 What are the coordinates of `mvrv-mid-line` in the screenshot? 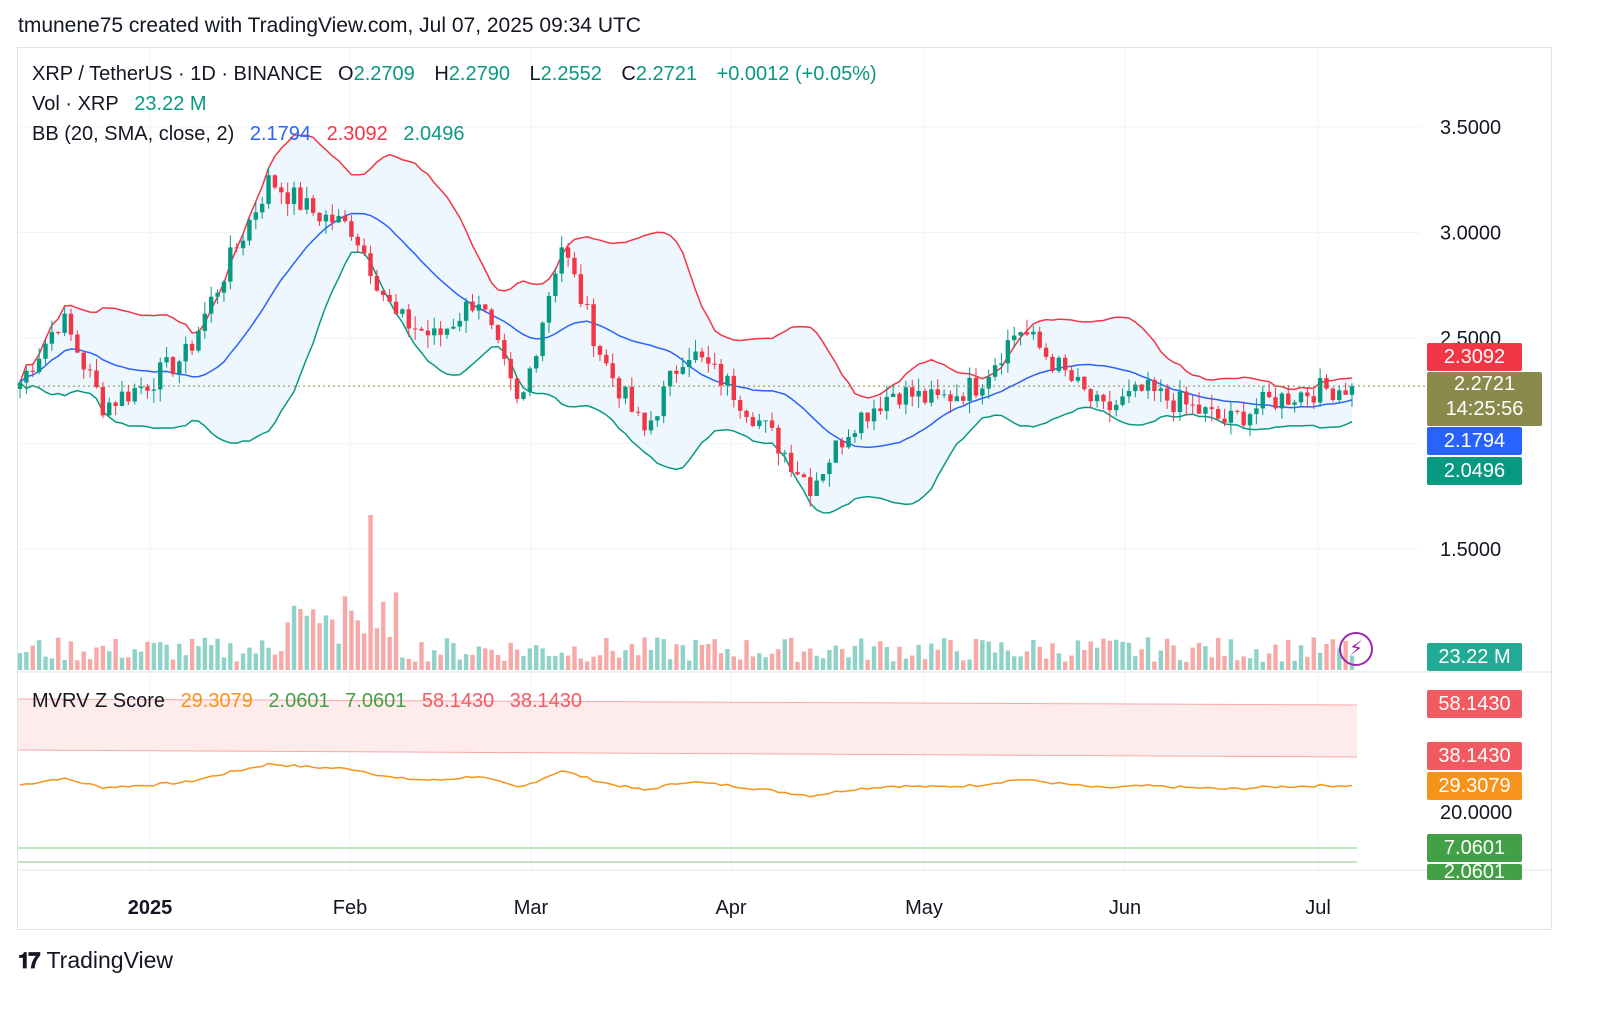 It's located at (687, 753).